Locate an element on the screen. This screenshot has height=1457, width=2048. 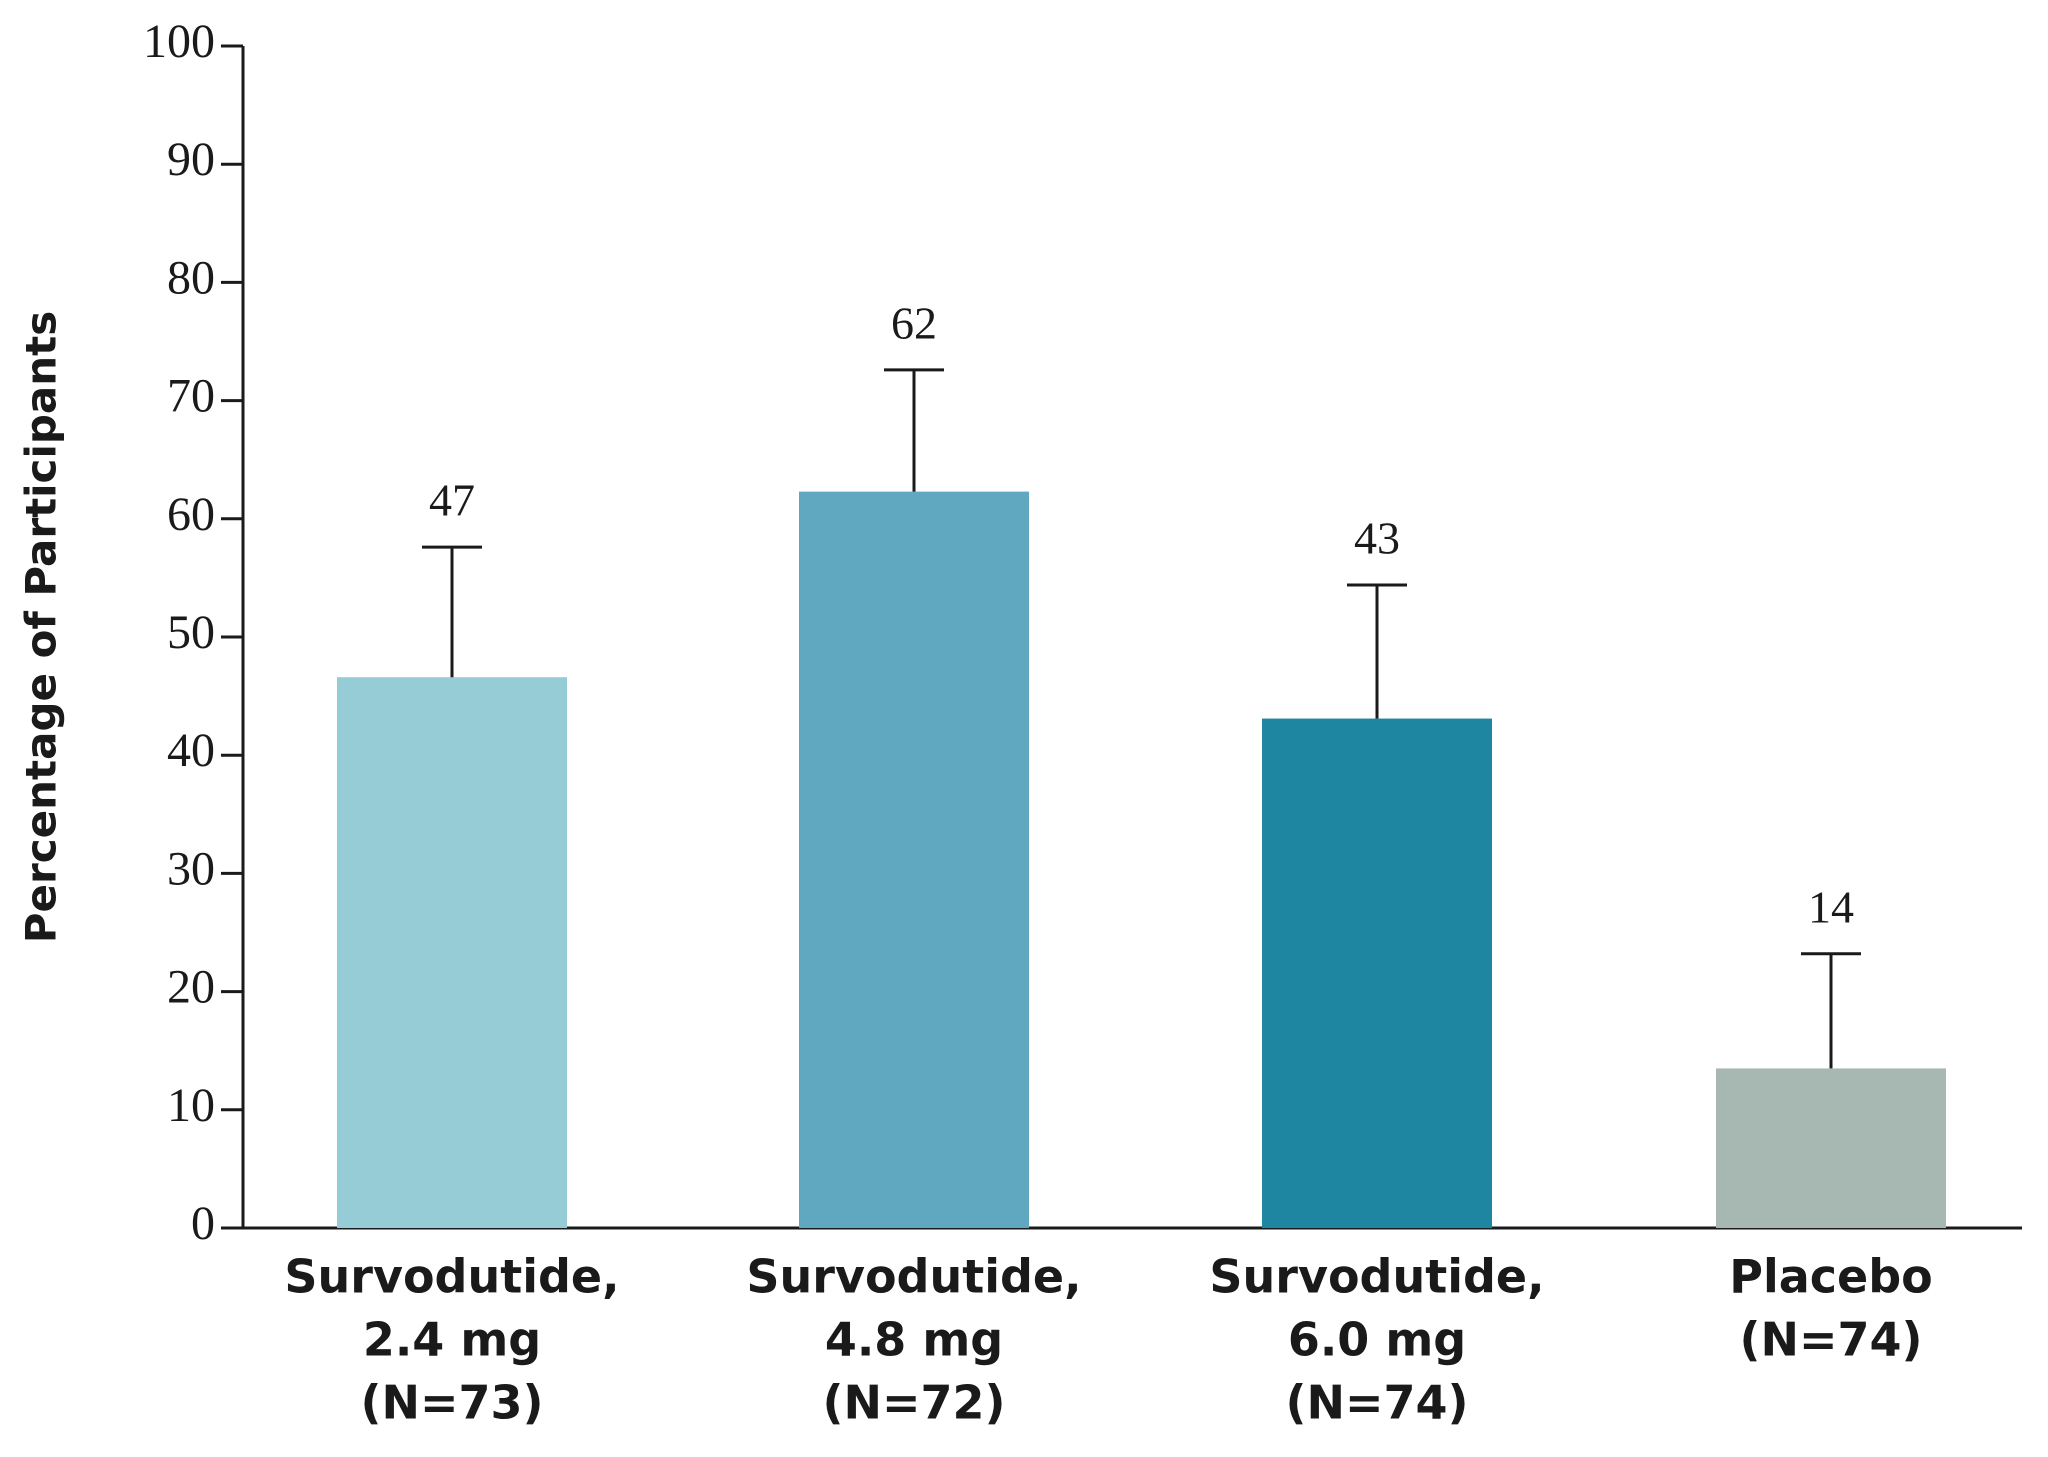
value-label: 43 is located at coordinates (1377, 538).